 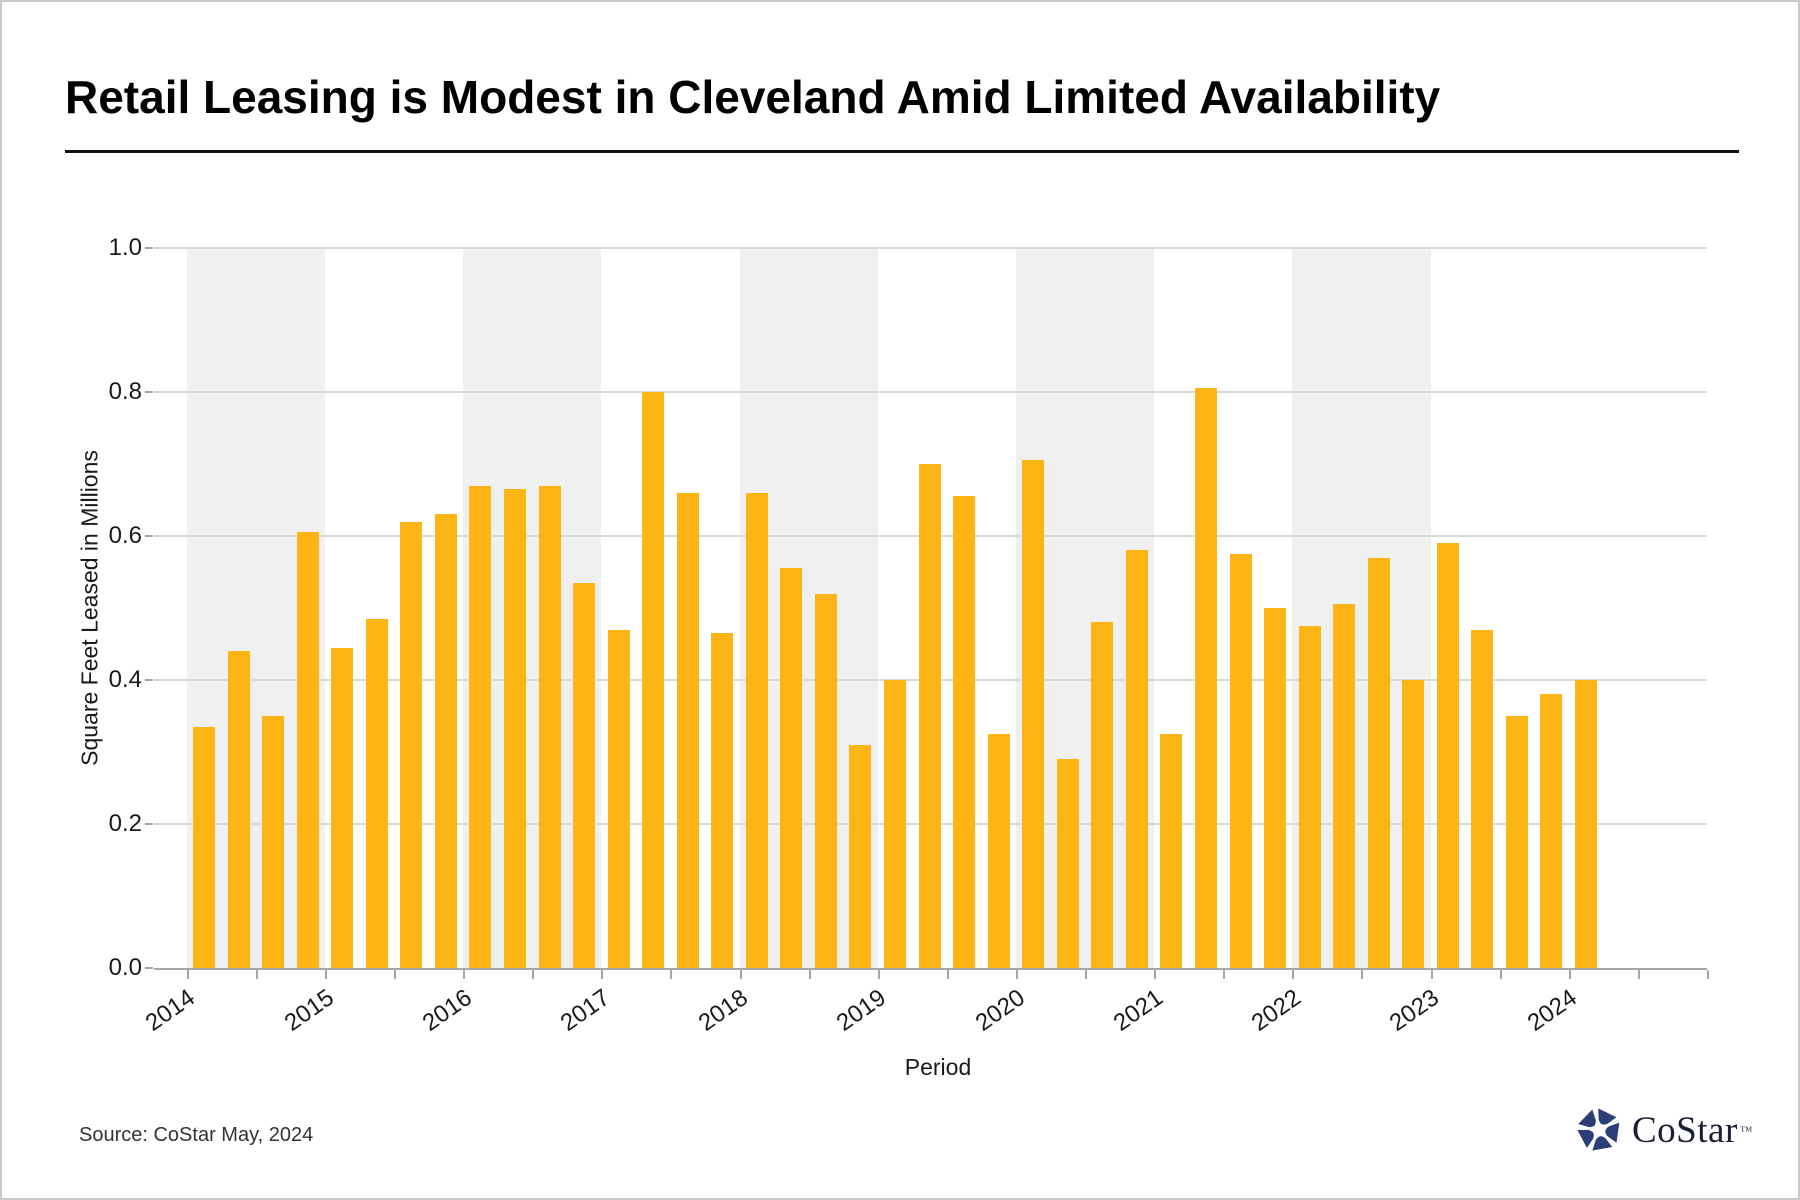 What do you see at coordinates (89, 608) in the screenshot?
I see `y-axis-title: Square Feet Leased in Millions` at bounding box center [89, 608].